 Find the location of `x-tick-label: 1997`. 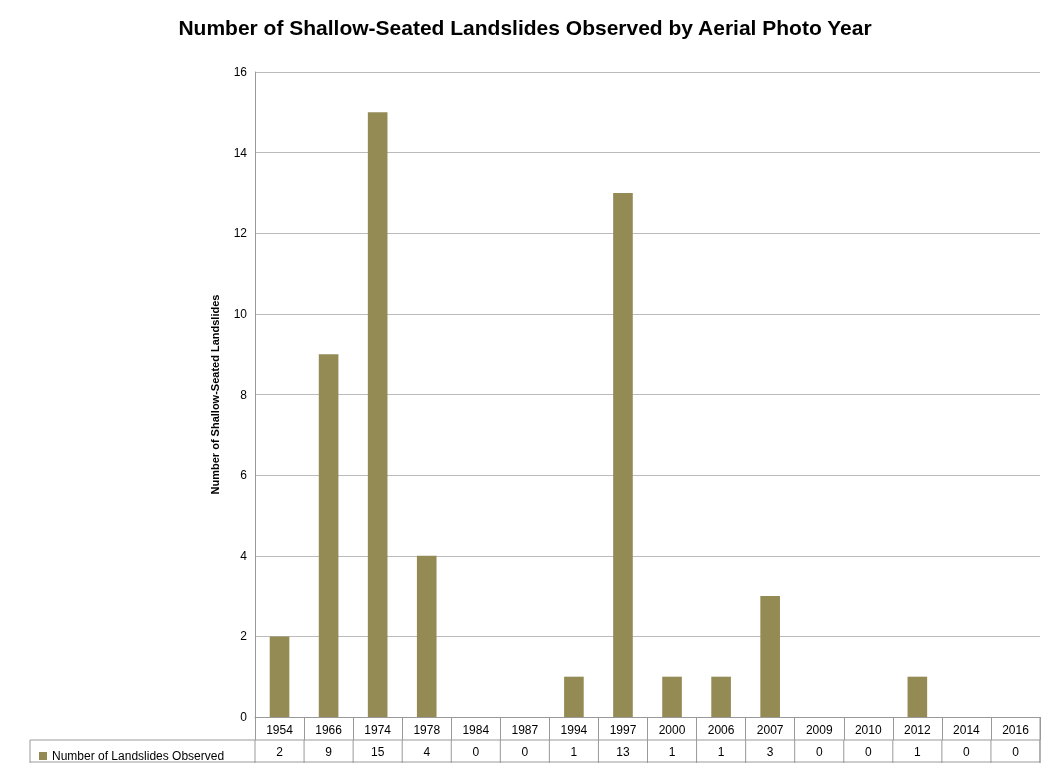

x-tick-label: 1997 is located at coordinates (623, 730).